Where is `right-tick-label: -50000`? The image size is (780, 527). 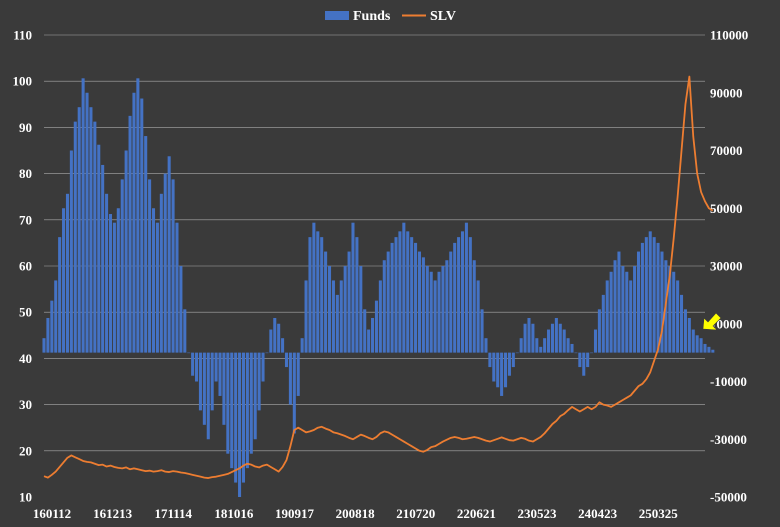 right-tick-label: -50000 is located at coordinates (728, 497).